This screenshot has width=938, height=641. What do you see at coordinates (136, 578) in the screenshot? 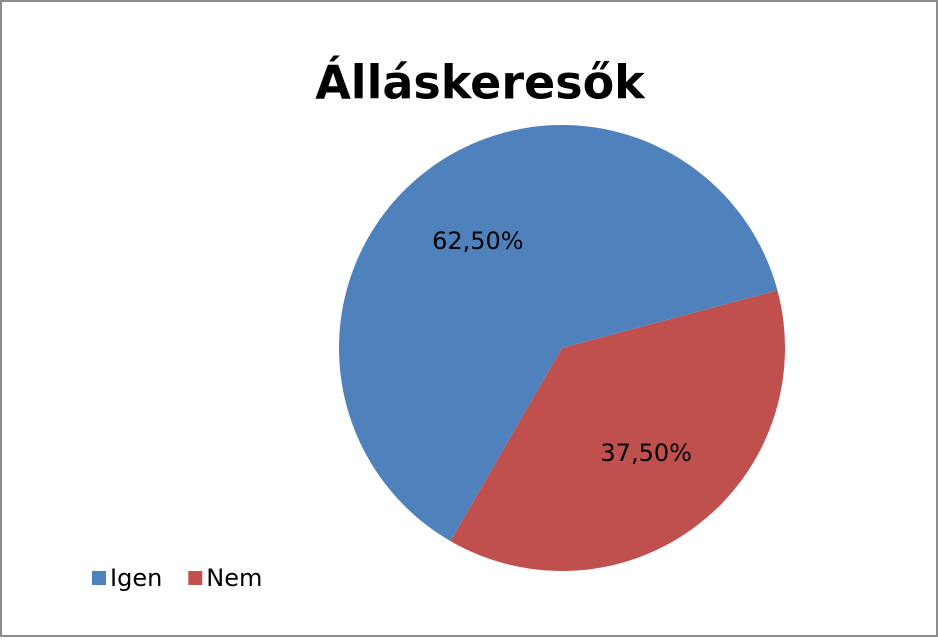
I see `legend-label: Igen` at bounding box center [136, 578].